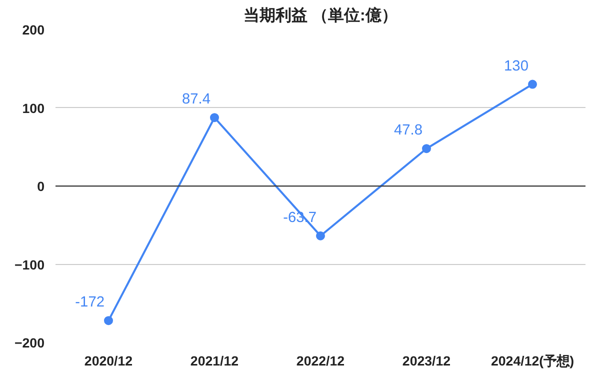  Describe the element at coordinates (516, 66) in the screenshot. I see `data-label: 130` at that location.